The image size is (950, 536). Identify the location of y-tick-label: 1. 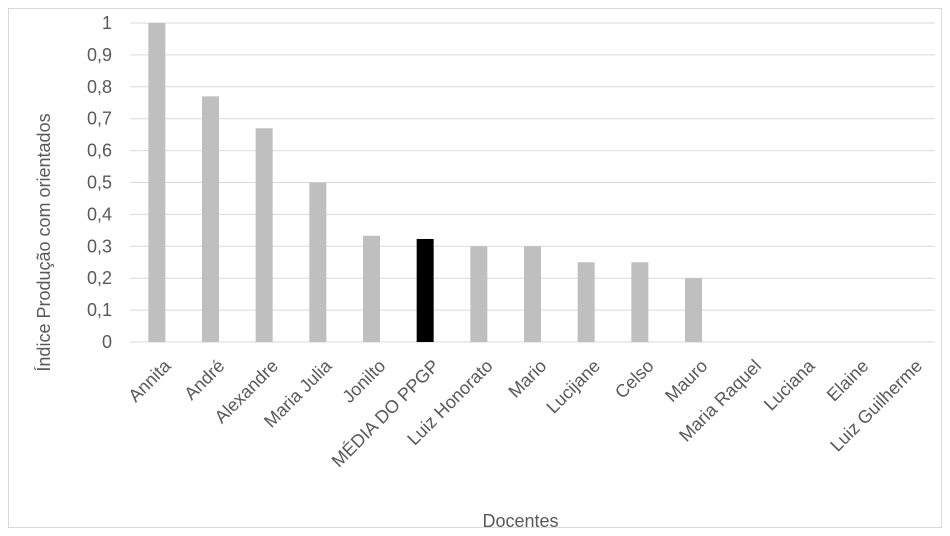
(107, 23).